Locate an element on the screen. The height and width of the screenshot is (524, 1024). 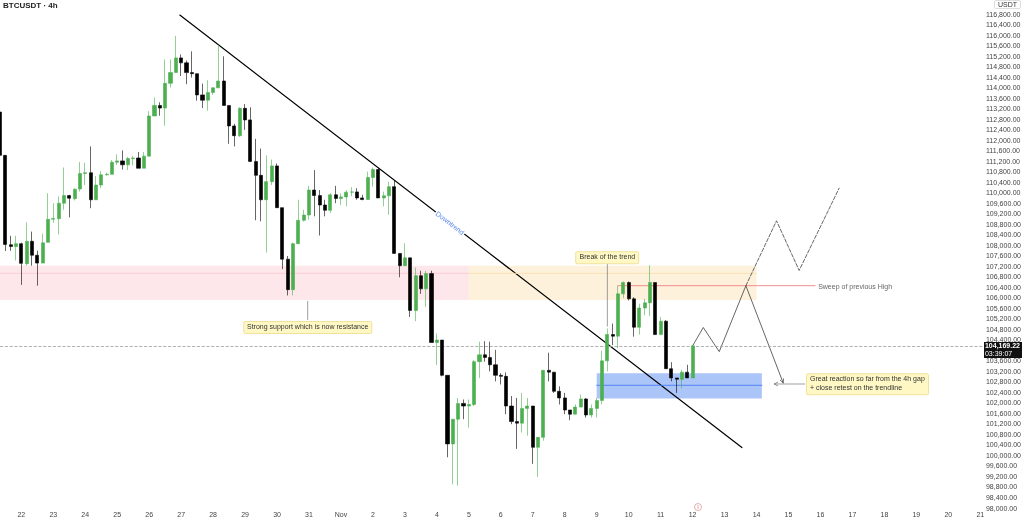
chart-title: BTCUSDT · 4h is located at coordinates (30, 5).